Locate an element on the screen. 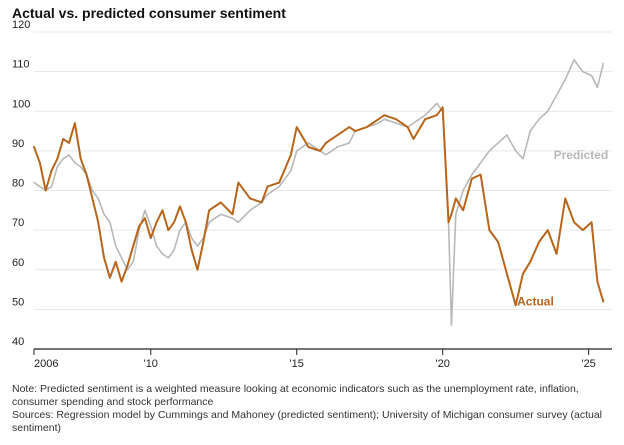 This screenshot has width=624, height=445. x-tick-label: '20 is located at coordinates (443, 364).